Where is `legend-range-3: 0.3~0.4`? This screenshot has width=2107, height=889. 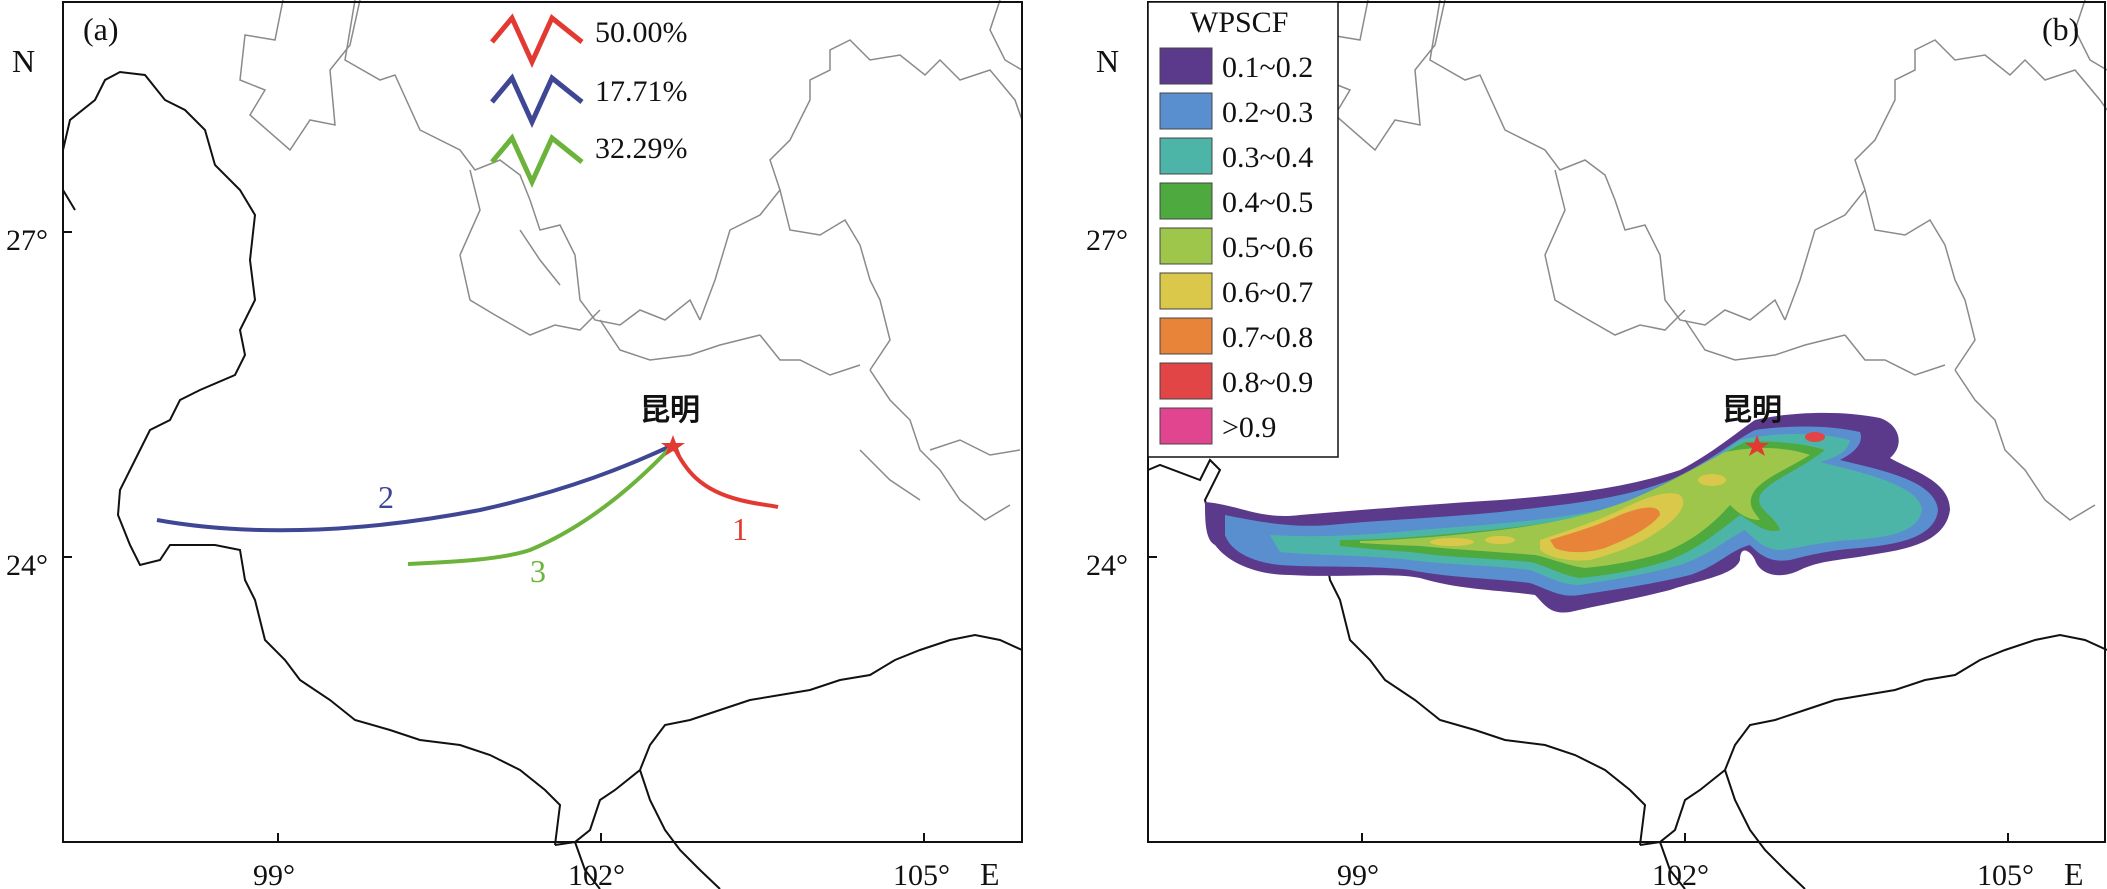
legend-range-3: 0.3~0.4 is located at coordinates (1267, 157).